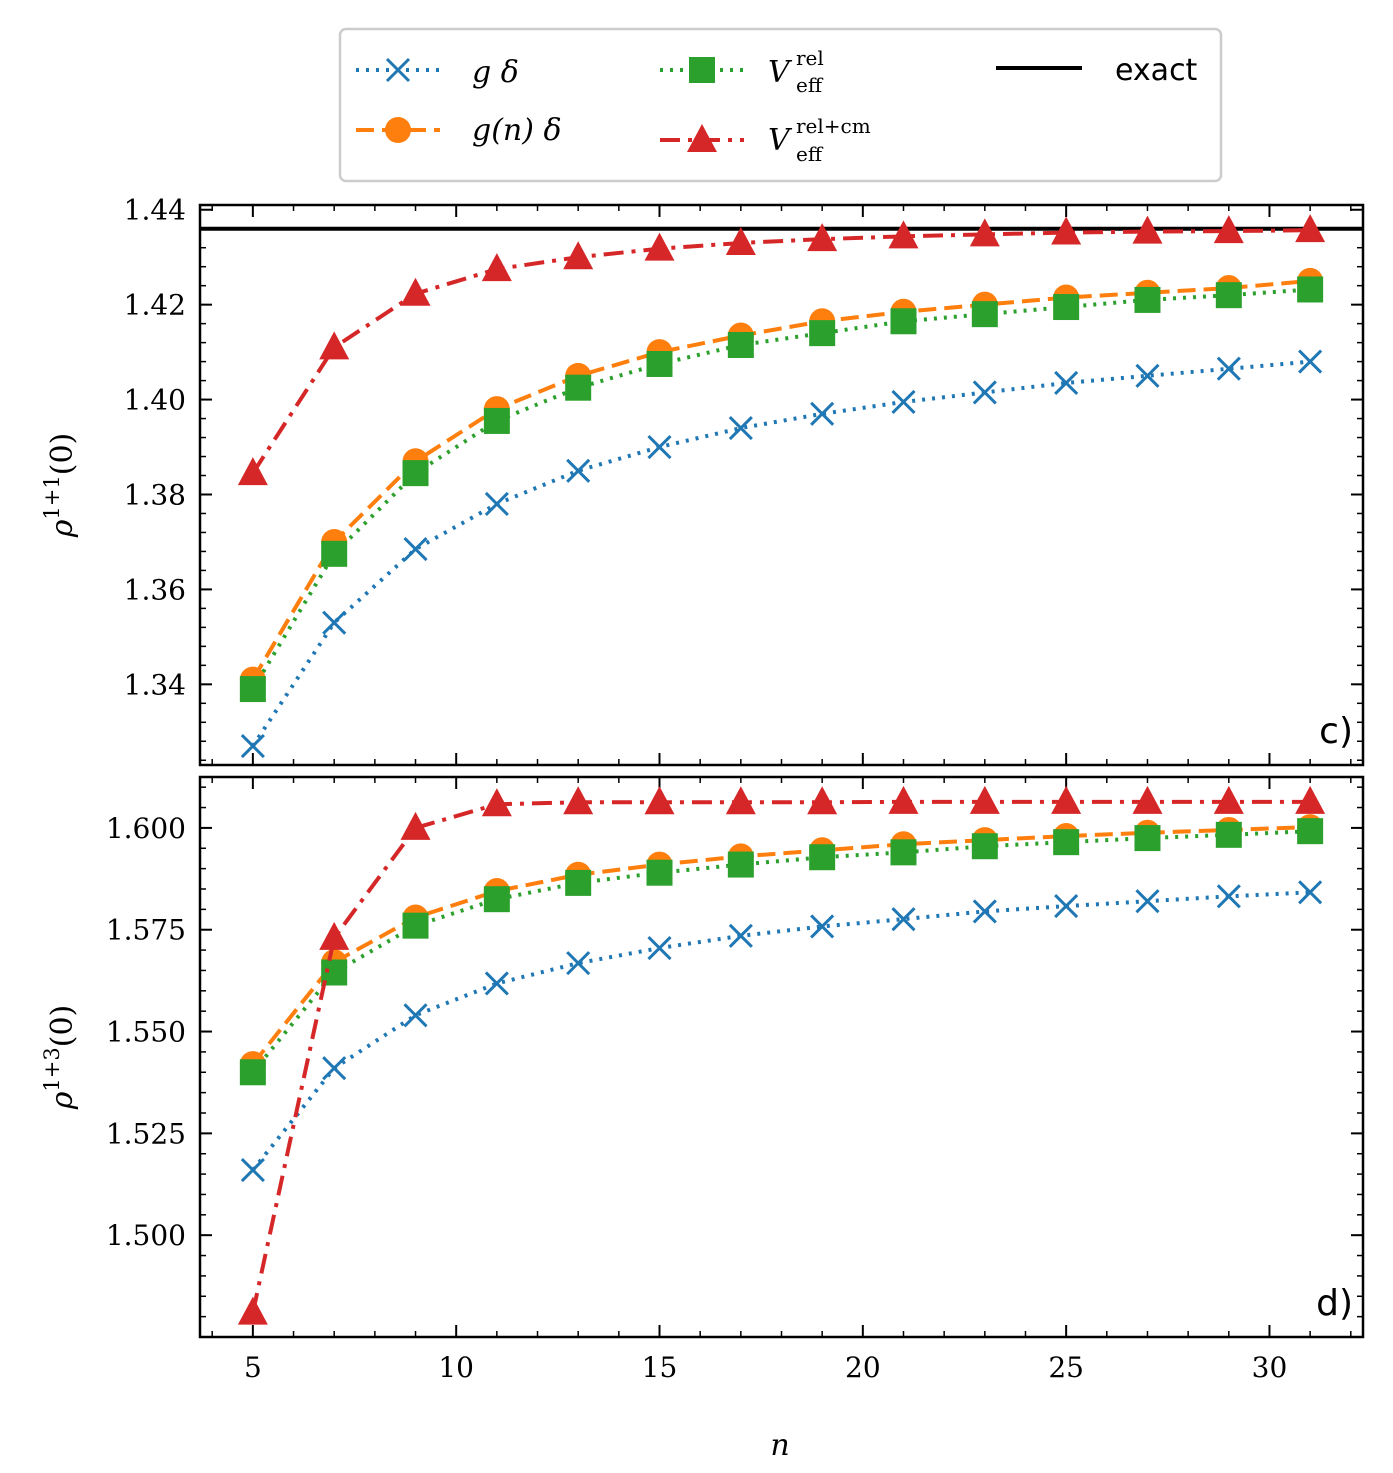 The height and width of the screenshot is (1473, 1393). Describe the element at coordinates (1156, 70) in the screenshot. I see `legend-label-exact: exact` at that location.